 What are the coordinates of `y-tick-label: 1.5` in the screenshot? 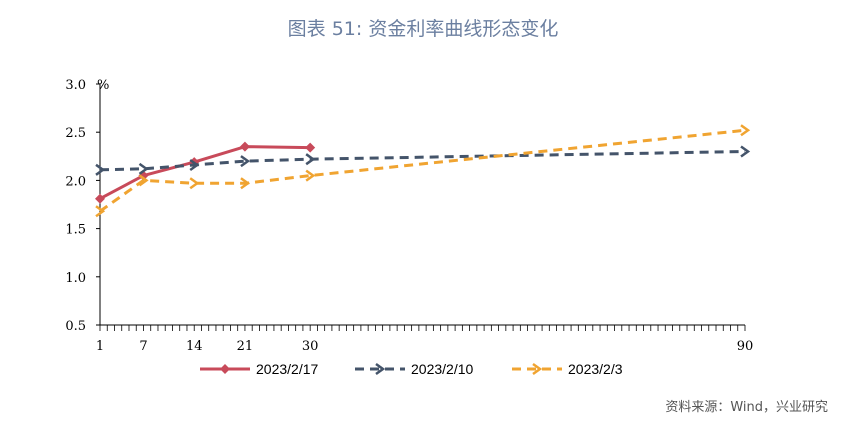 It's located at (75, 230).